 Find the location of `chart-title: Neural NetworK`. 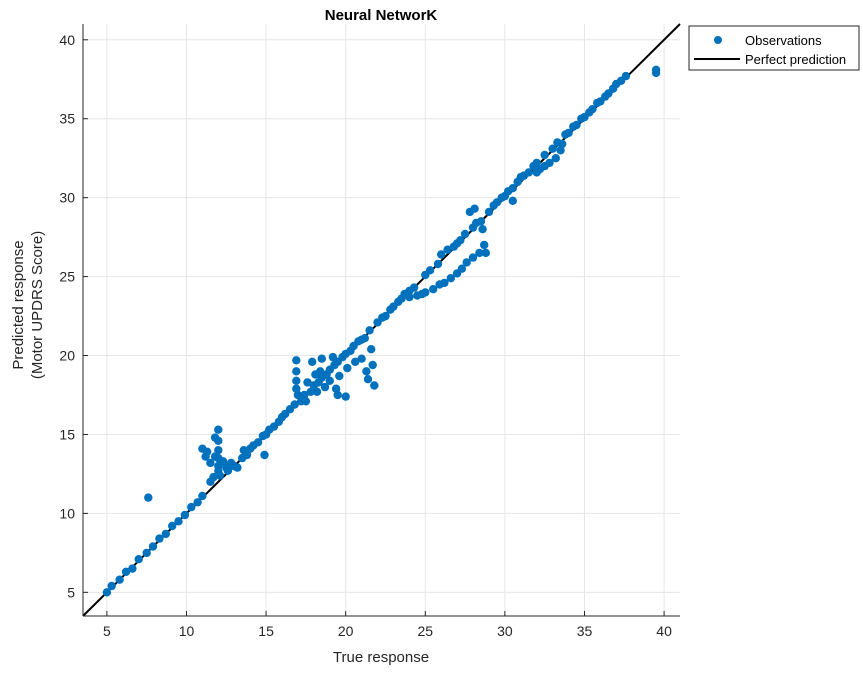

chart-title: Neural NetworK is located at coordinates (381, 15).